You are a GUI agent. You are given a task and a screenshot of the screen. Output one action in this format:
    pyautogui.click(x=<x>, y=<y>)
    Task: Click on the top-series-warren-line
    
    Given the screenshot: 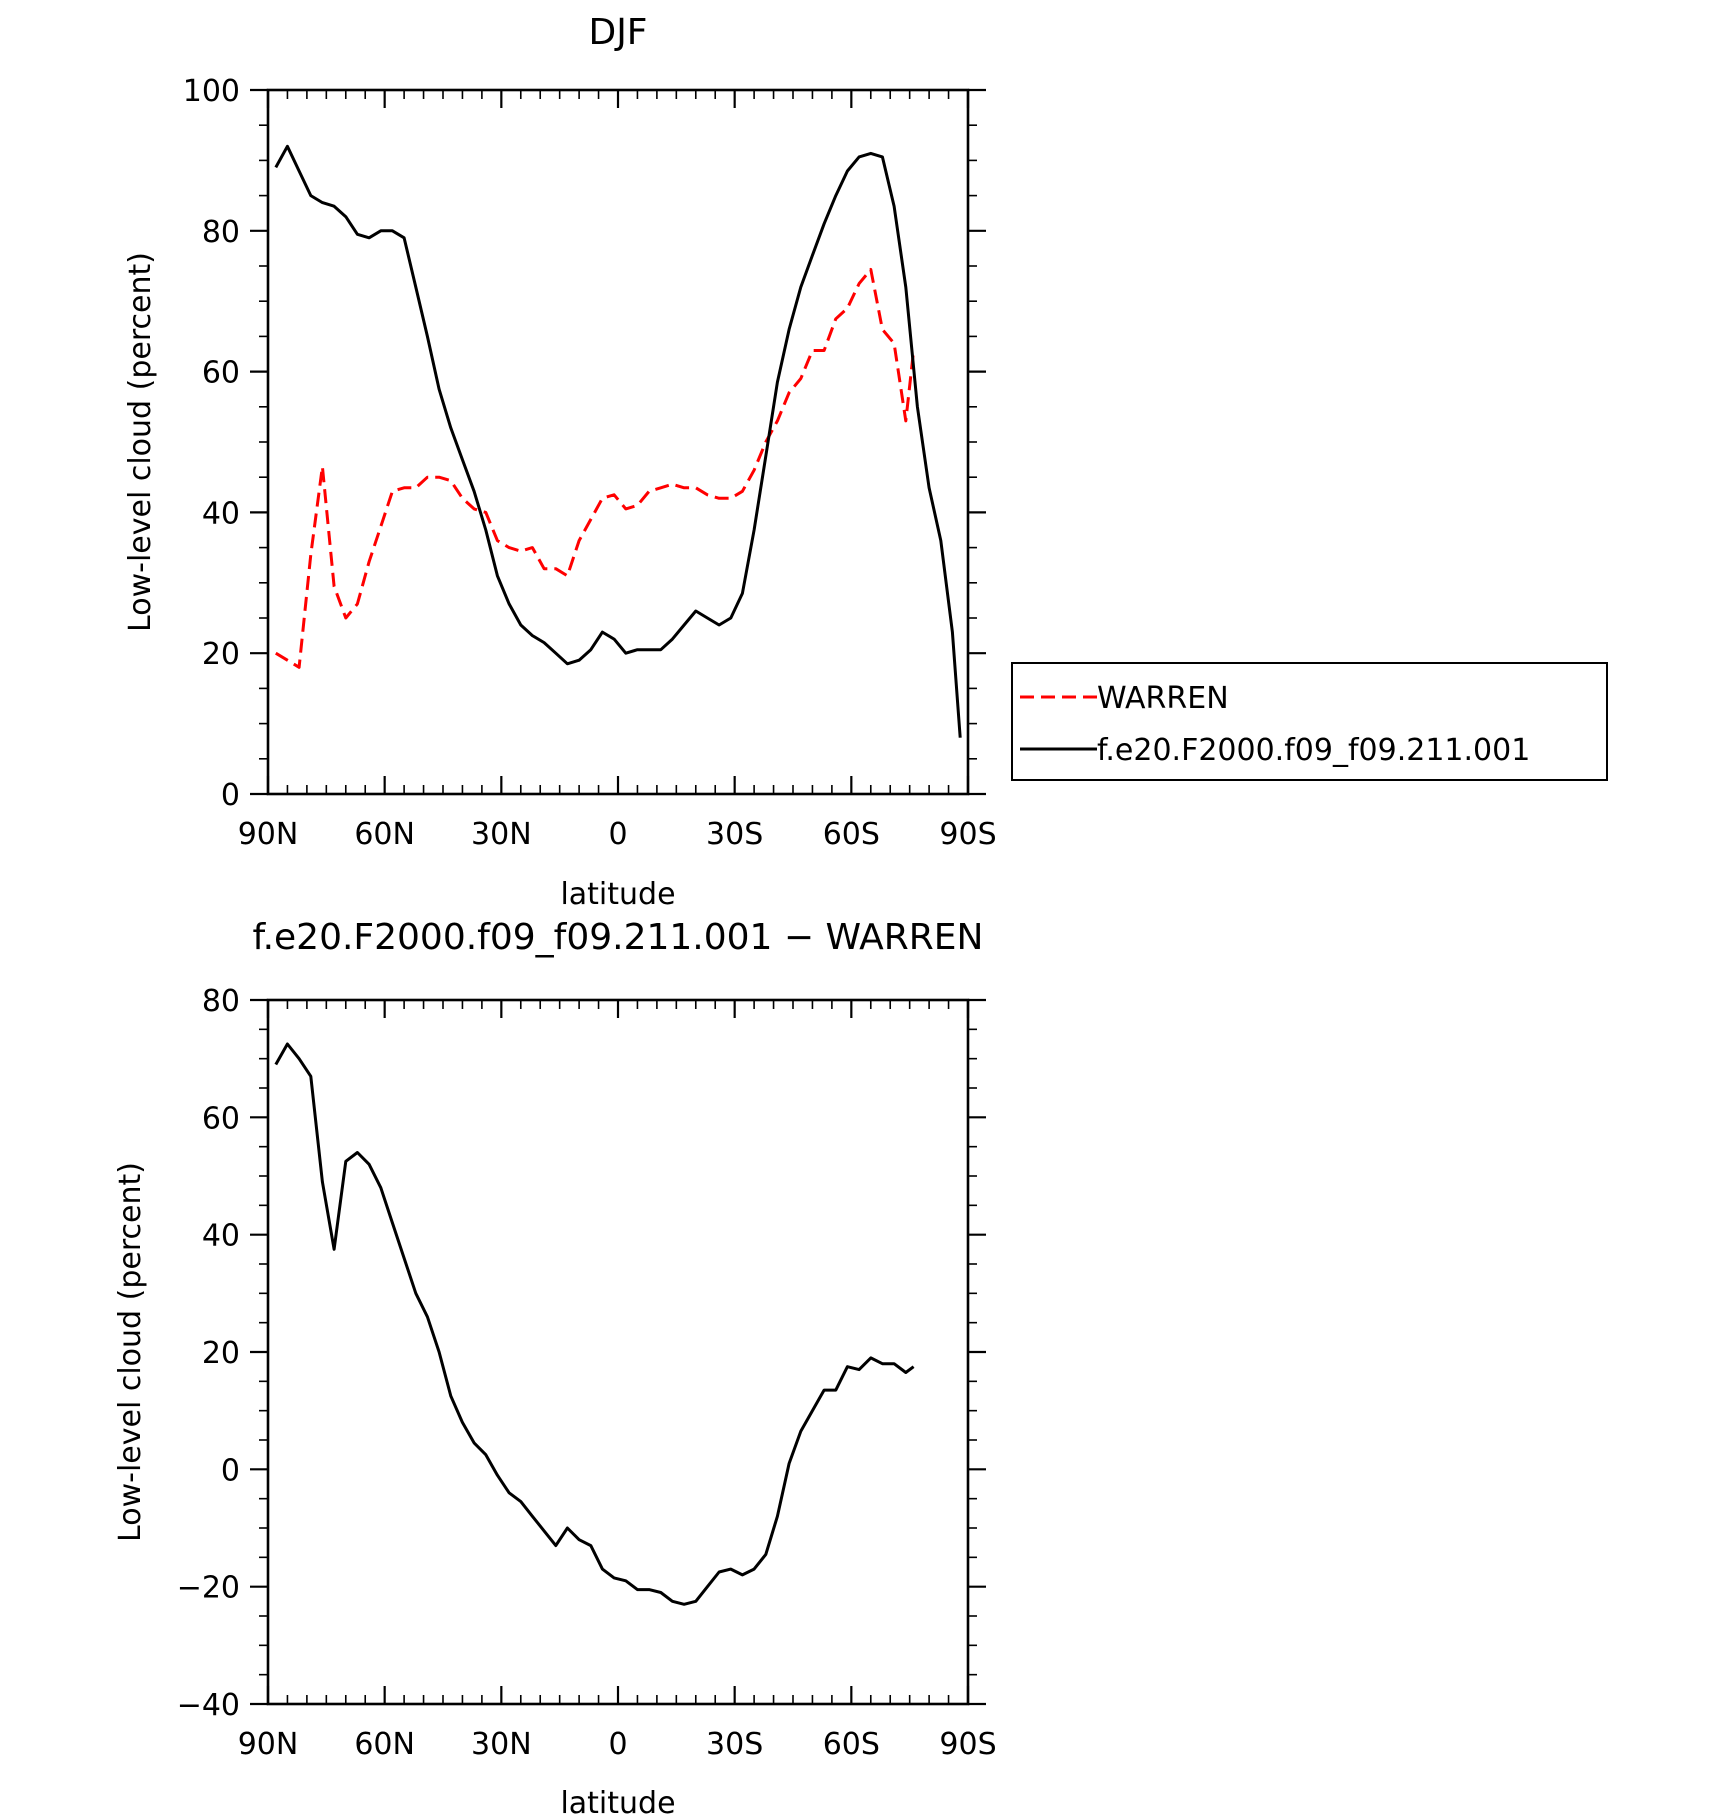 What is the action you would take?
    pyautogui.click(x=595, y=468)
    